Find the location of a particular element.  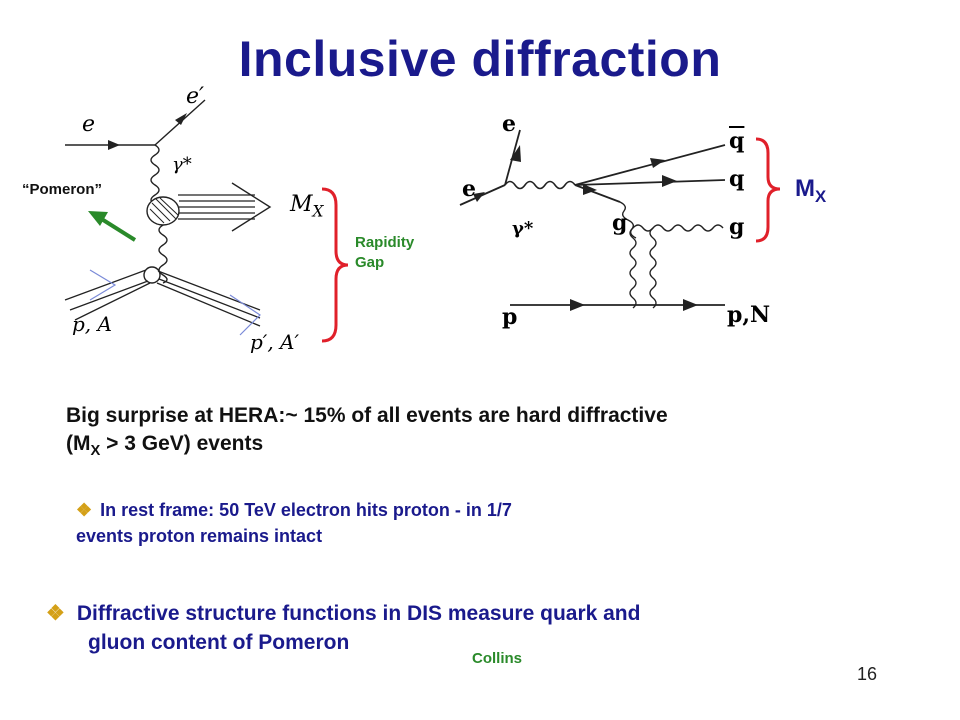

label-p-right: p is located at coordinates (510, 317).